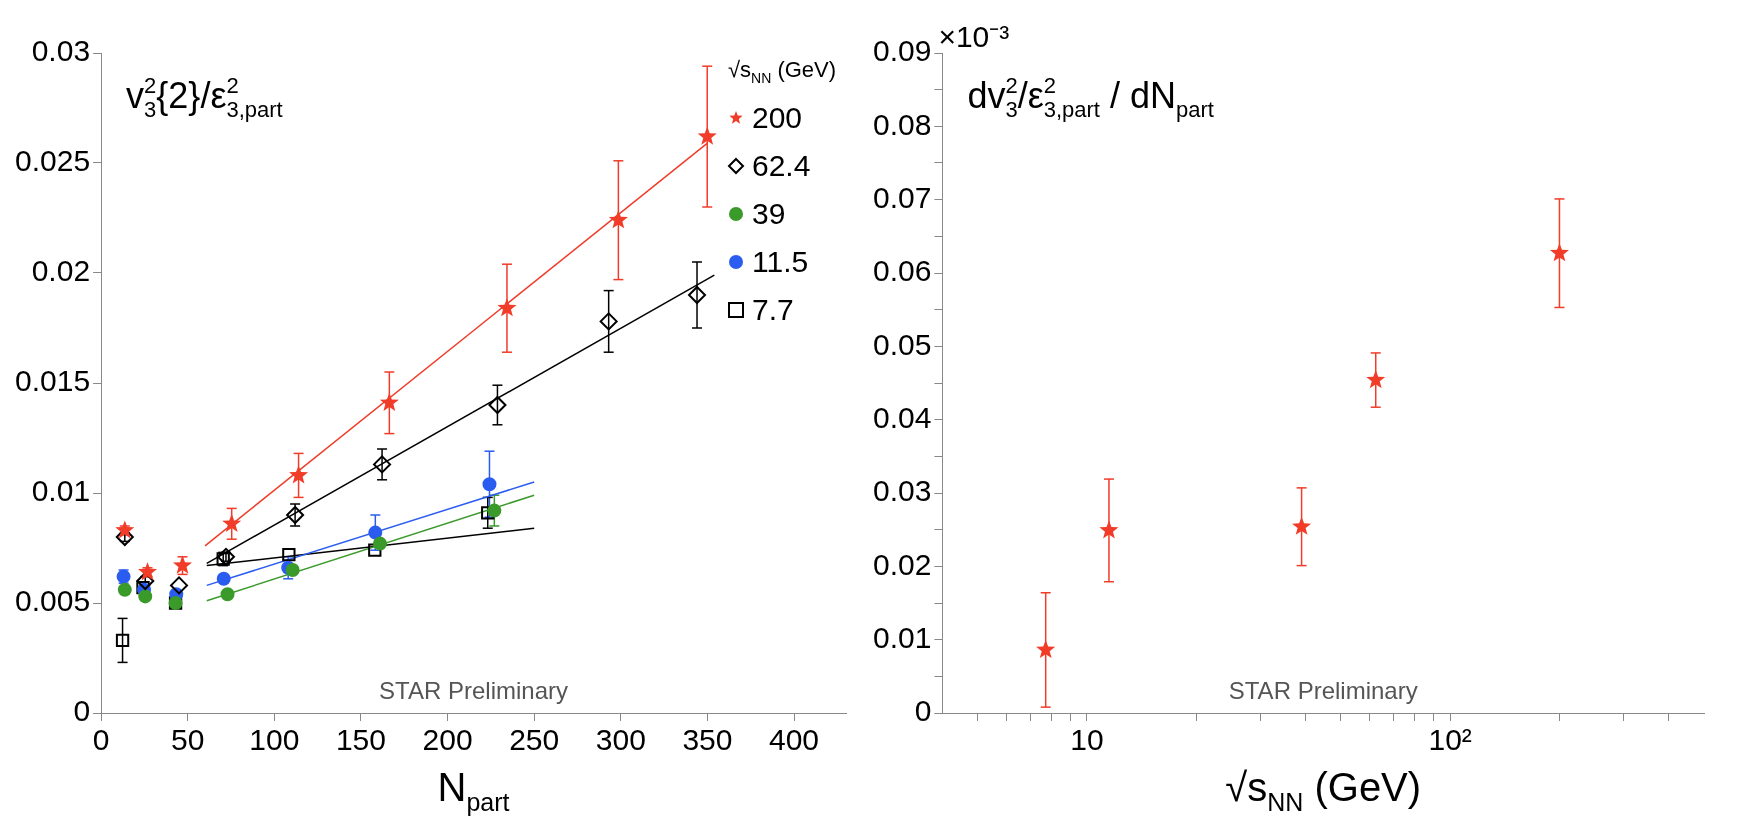  Describe the element at coordinates (53, 381) in the screenshot. I see `y-tick-label: 0.015` at that location.